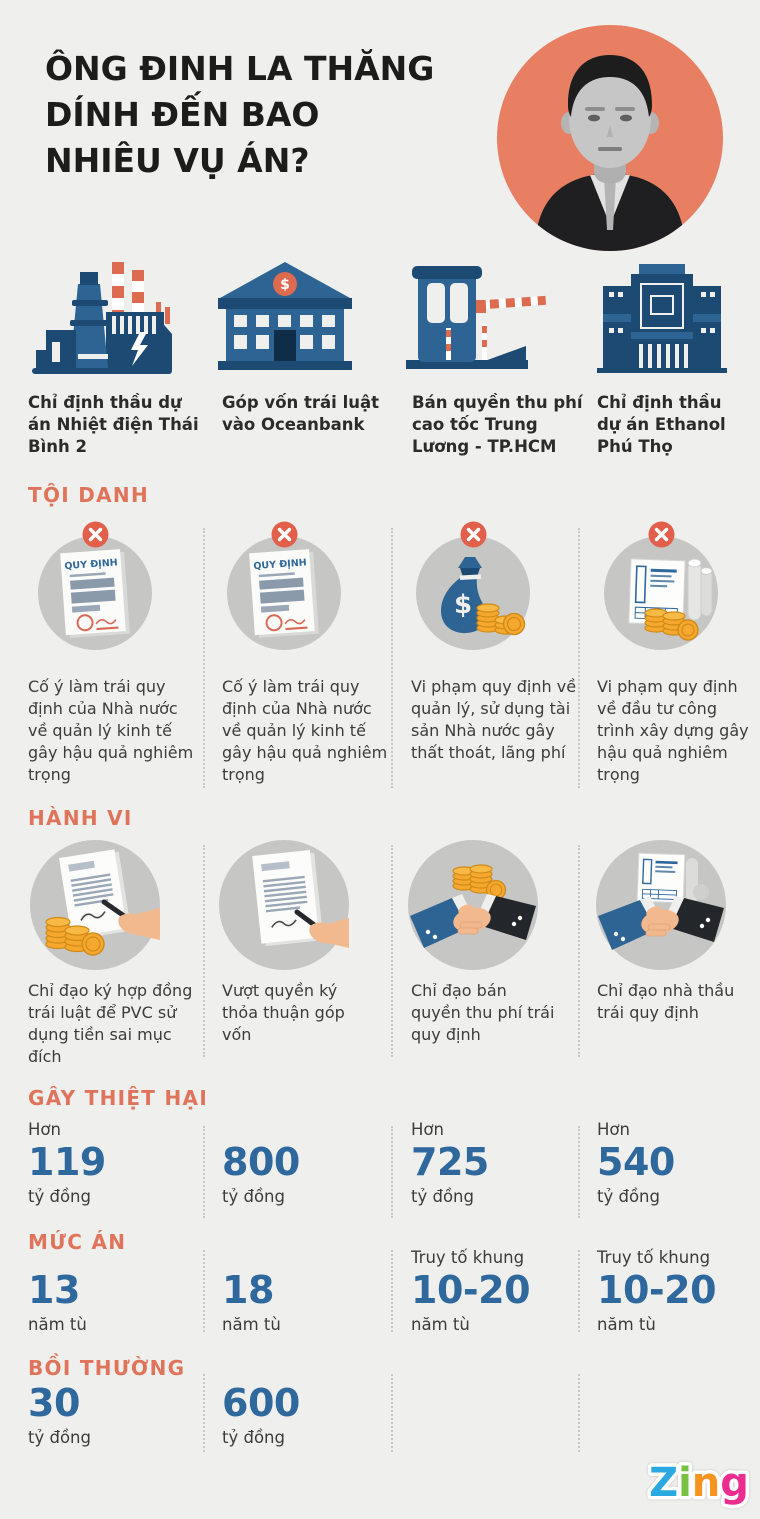 This screenshot has width=760, height=1519. What do you see at coordinates (483, 1012) in the screenshot?
I see `action-text: Chỉ đạo bán quyền thu phí trái quy định` at bounding box center [483, 1012].